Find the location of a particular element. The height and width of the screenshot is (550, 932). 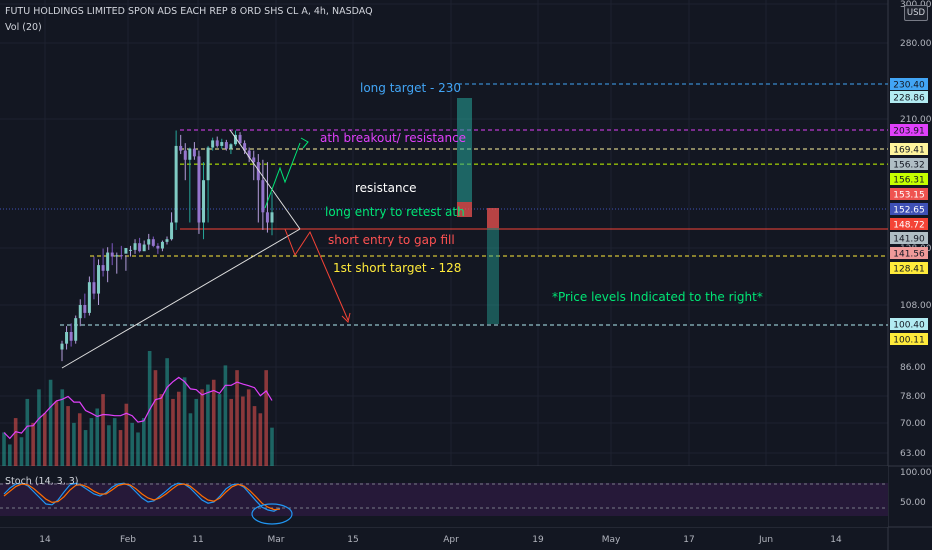

annotation-text: ath breakout/ resistance is located at coordinates (393, 138).